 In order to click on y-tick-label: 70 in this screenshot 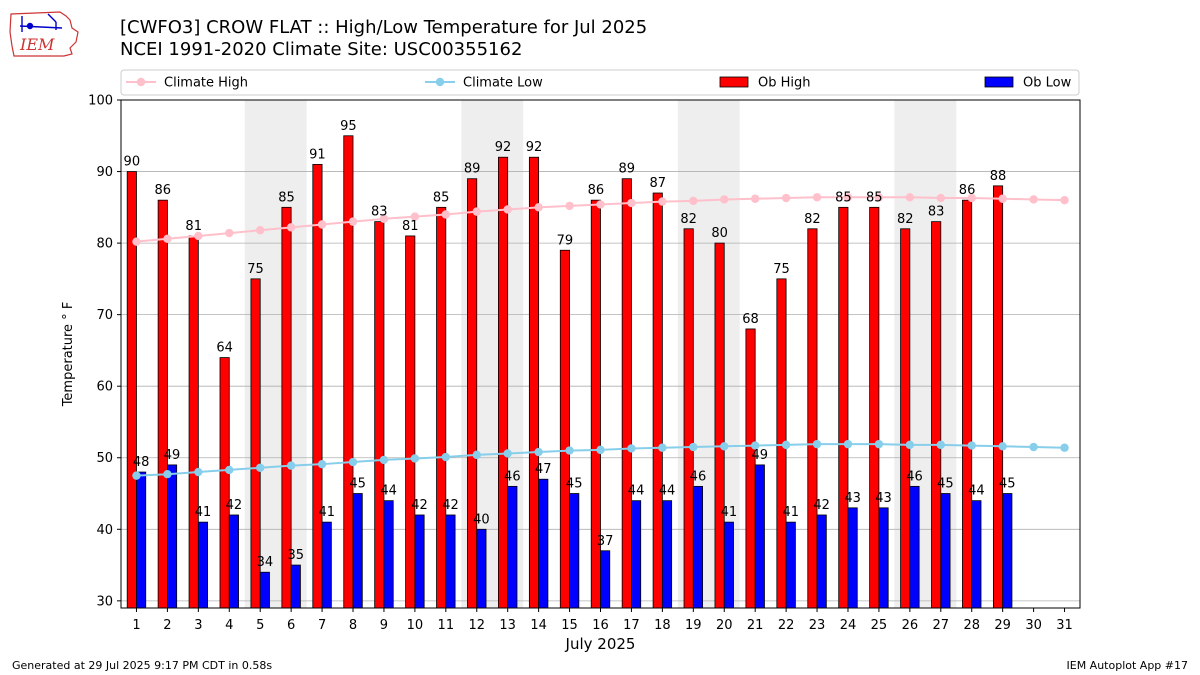, I will do `click(104, 315)`.